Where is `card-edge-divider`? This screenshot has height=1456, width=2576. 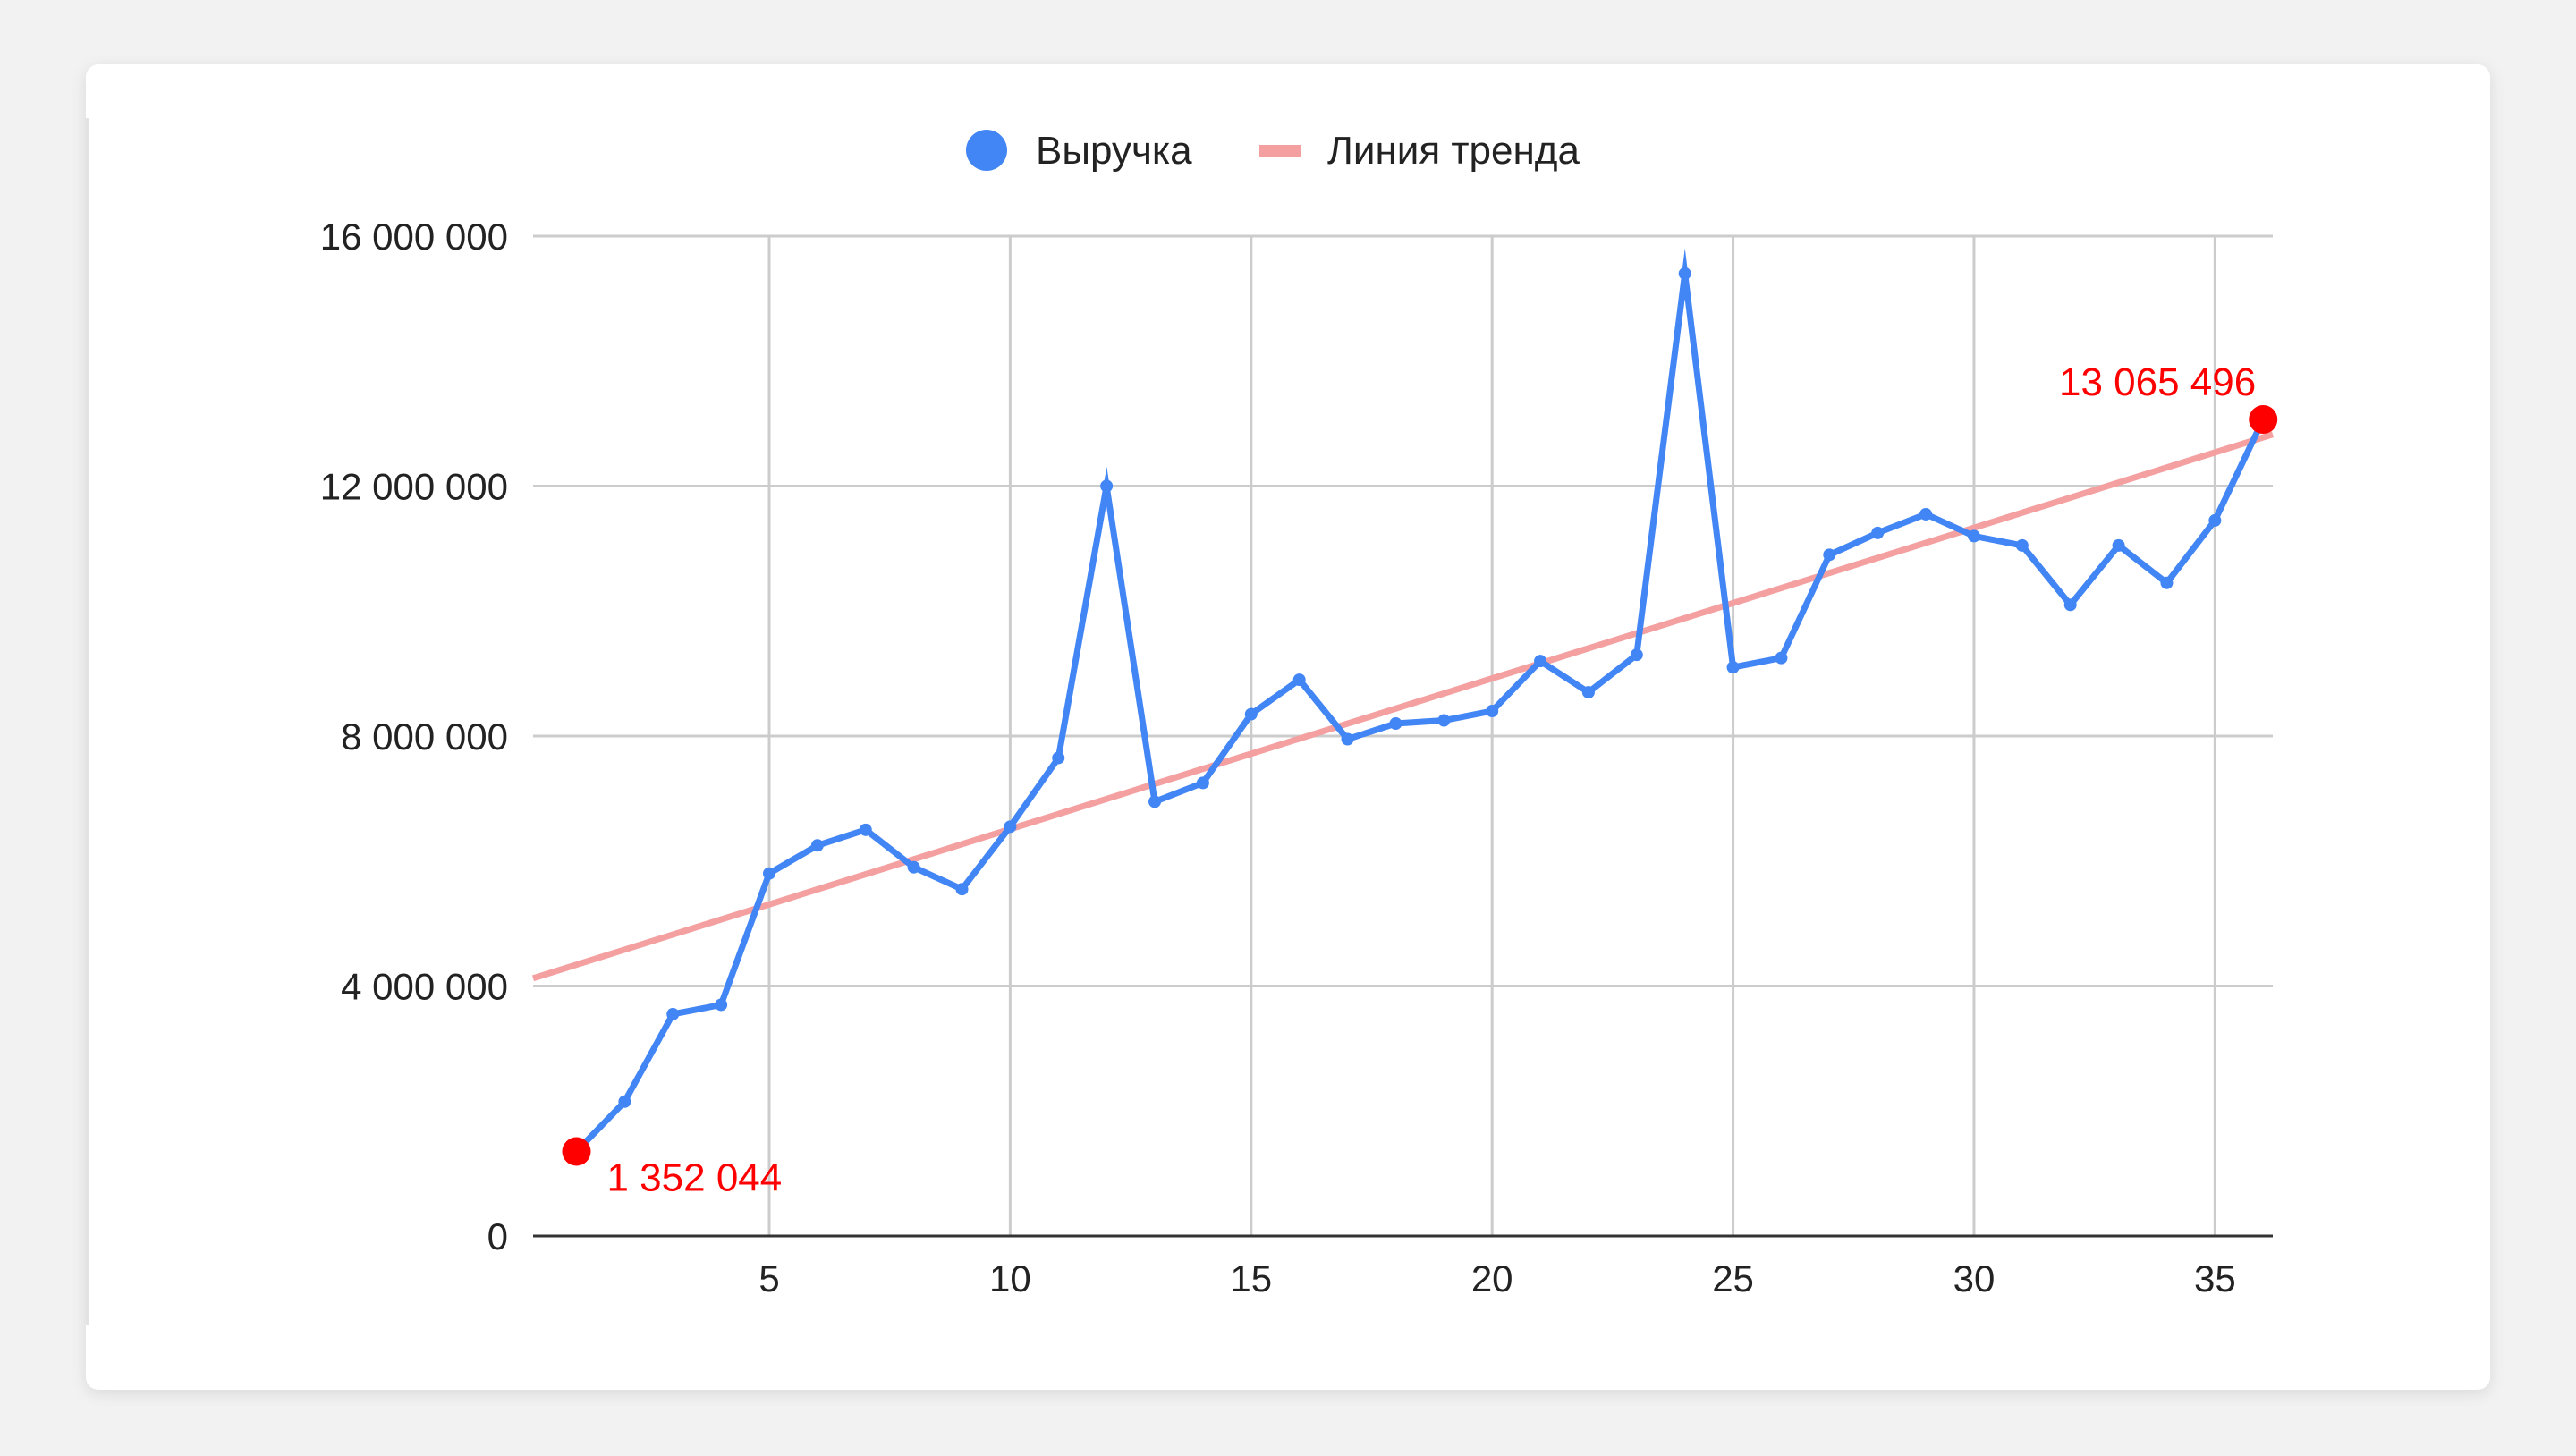
card-edge-divider is located at coordinates (87, 721).